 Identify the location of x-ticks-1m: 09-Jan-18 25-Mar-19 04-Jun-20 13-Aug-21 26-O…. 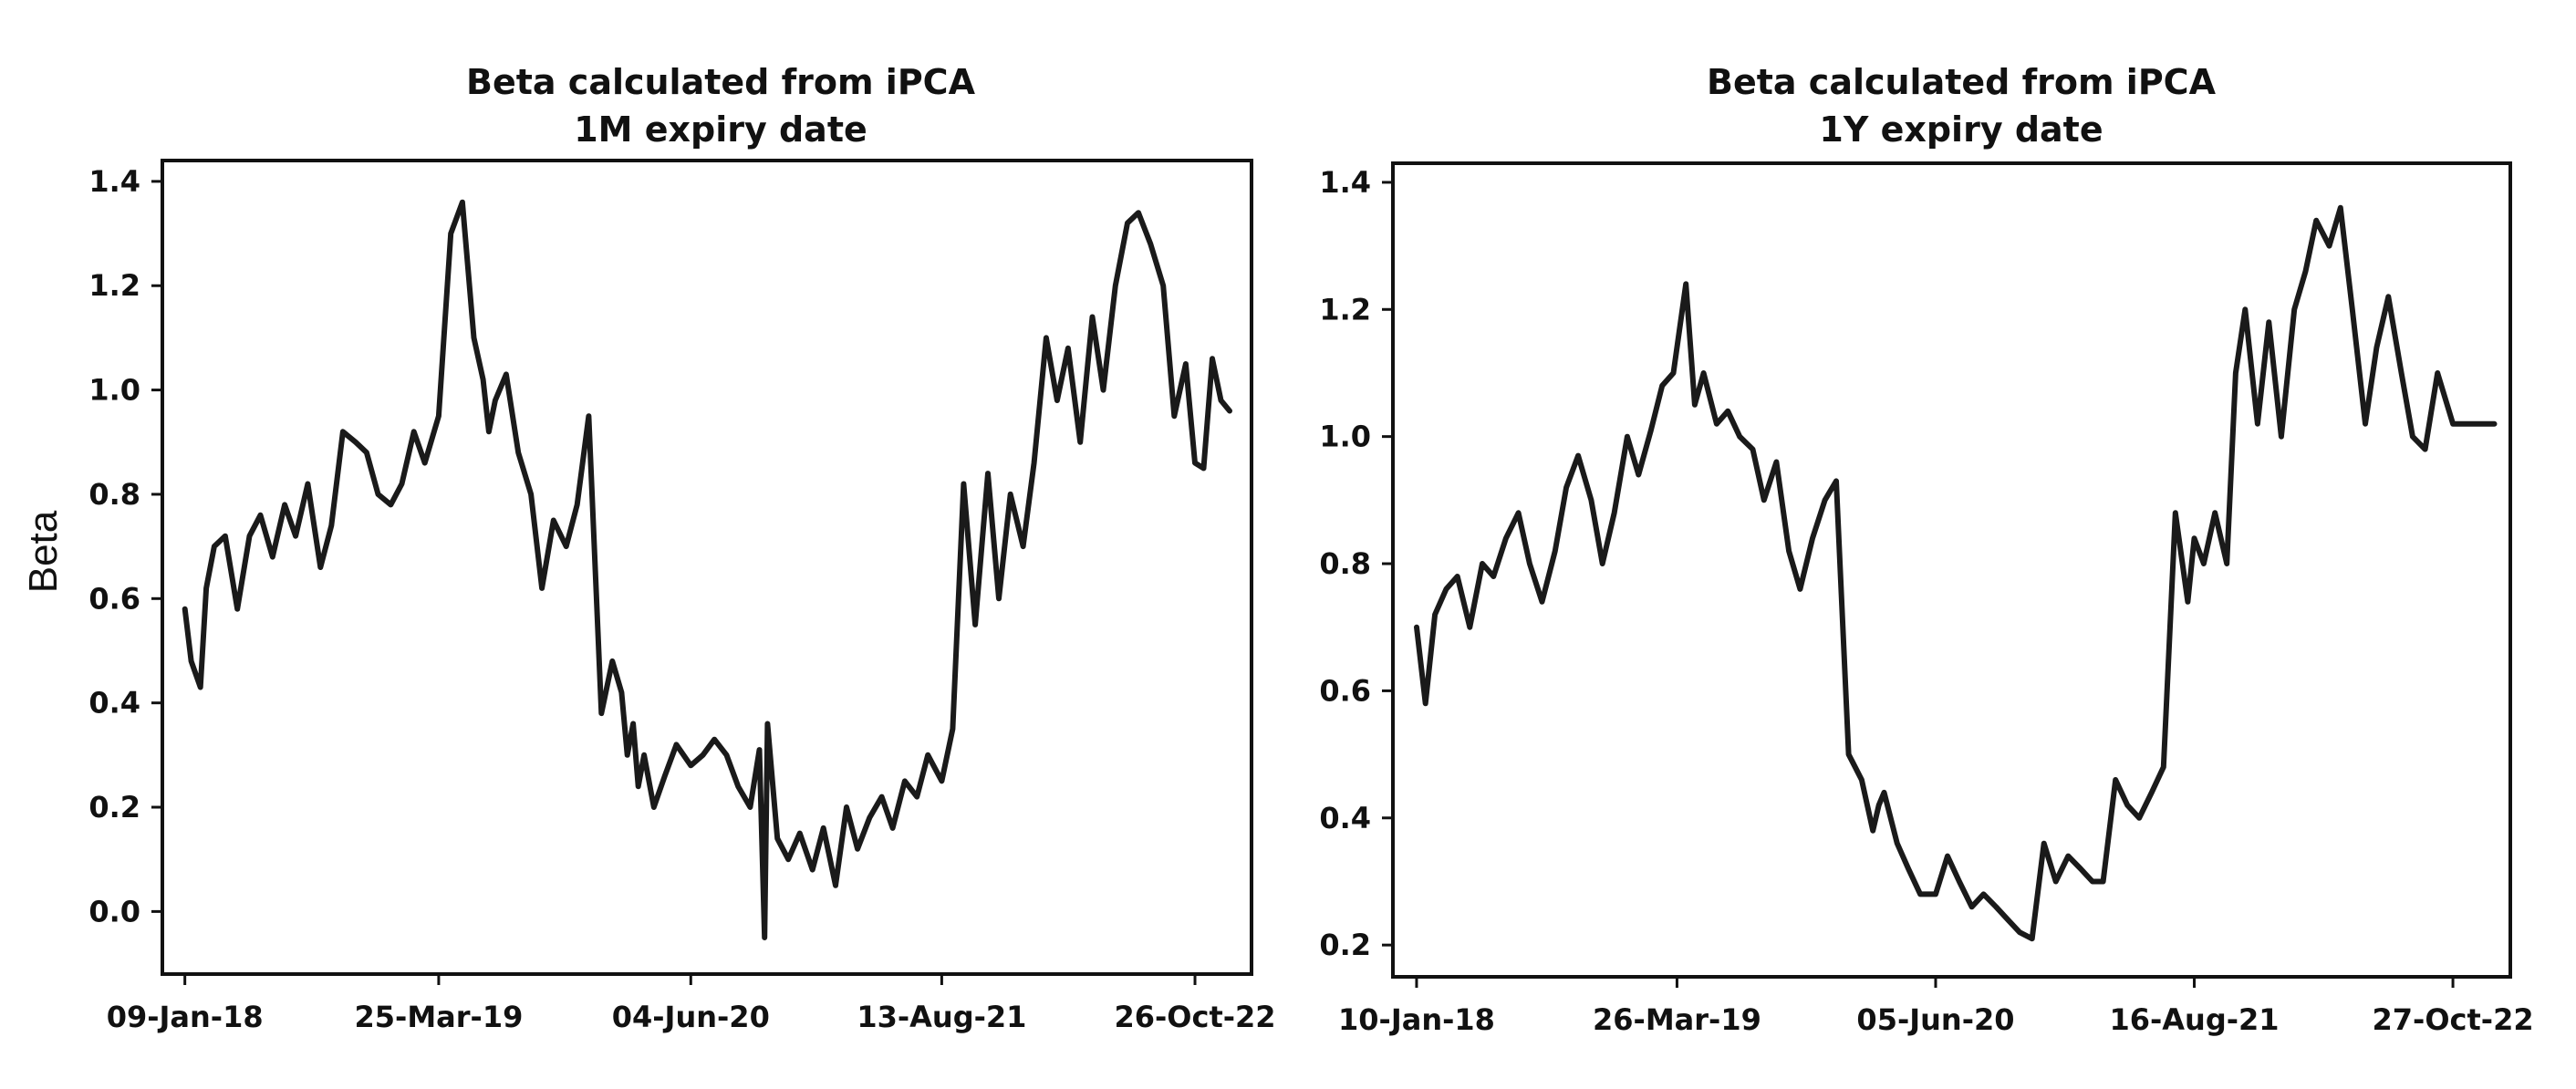
(691, 1004).